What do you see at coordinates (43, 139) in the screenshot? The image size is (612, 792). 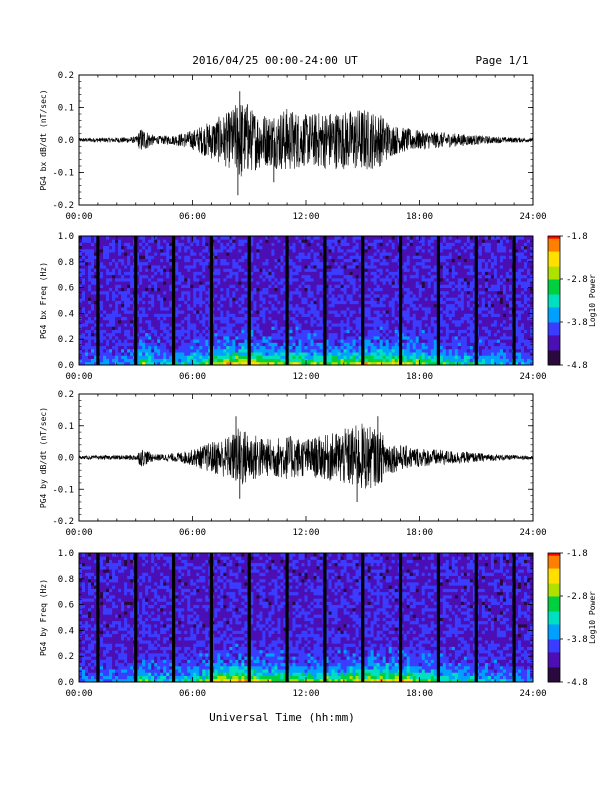 I see `y-axis-title: PG4 bx dB/dt (nT/sec)` at bounding box center [43, 139].